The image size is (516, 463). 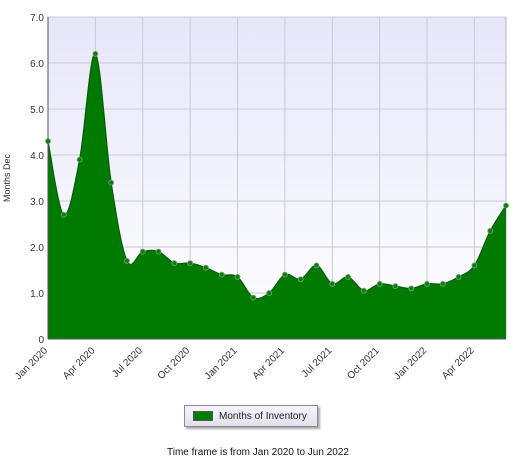 What do you see at coordinates (269, 363) in the screenshot?
I see `x-tick-label: Apr 2021` at bounding box center [269, 363].